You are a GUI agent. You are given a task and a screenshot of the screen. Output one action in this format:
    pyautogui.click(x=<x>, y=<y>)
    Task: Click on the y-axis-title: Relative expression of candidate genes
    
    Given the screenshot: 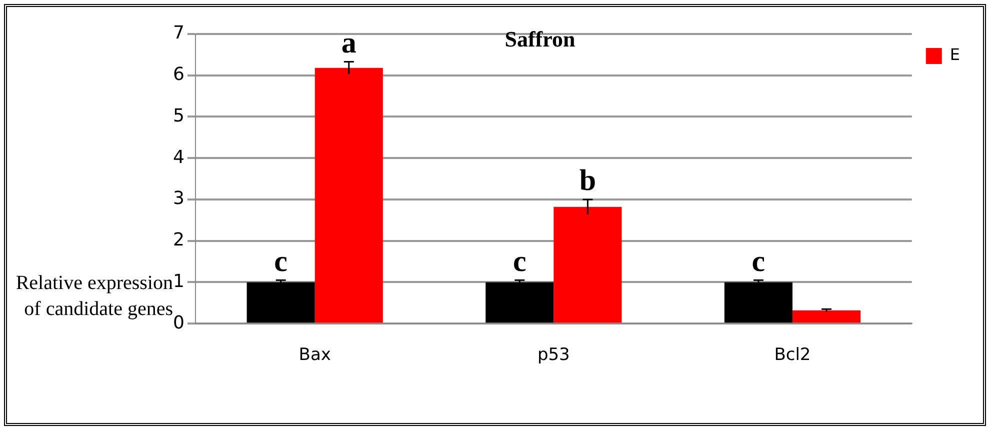 What is the action you would take?
    pyautogui.click(x=93, y=296)
    